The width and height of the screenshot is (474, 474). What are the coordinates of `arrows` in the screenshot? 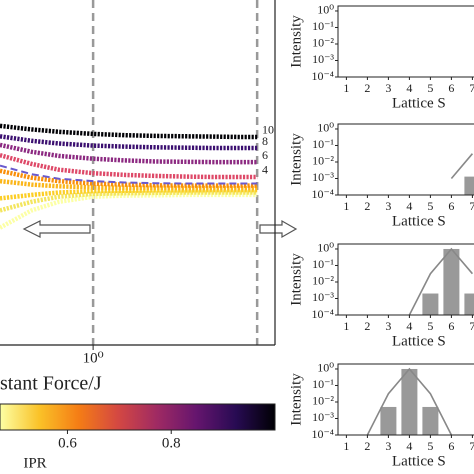 It's located at (160, 229).